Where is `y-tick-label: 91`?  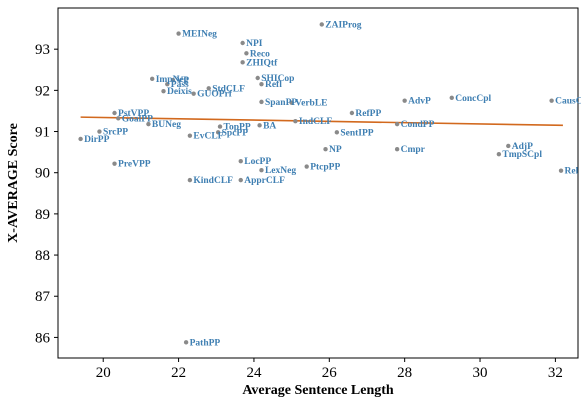 y-tick-label: 91 is located at coordinates (42, 133).